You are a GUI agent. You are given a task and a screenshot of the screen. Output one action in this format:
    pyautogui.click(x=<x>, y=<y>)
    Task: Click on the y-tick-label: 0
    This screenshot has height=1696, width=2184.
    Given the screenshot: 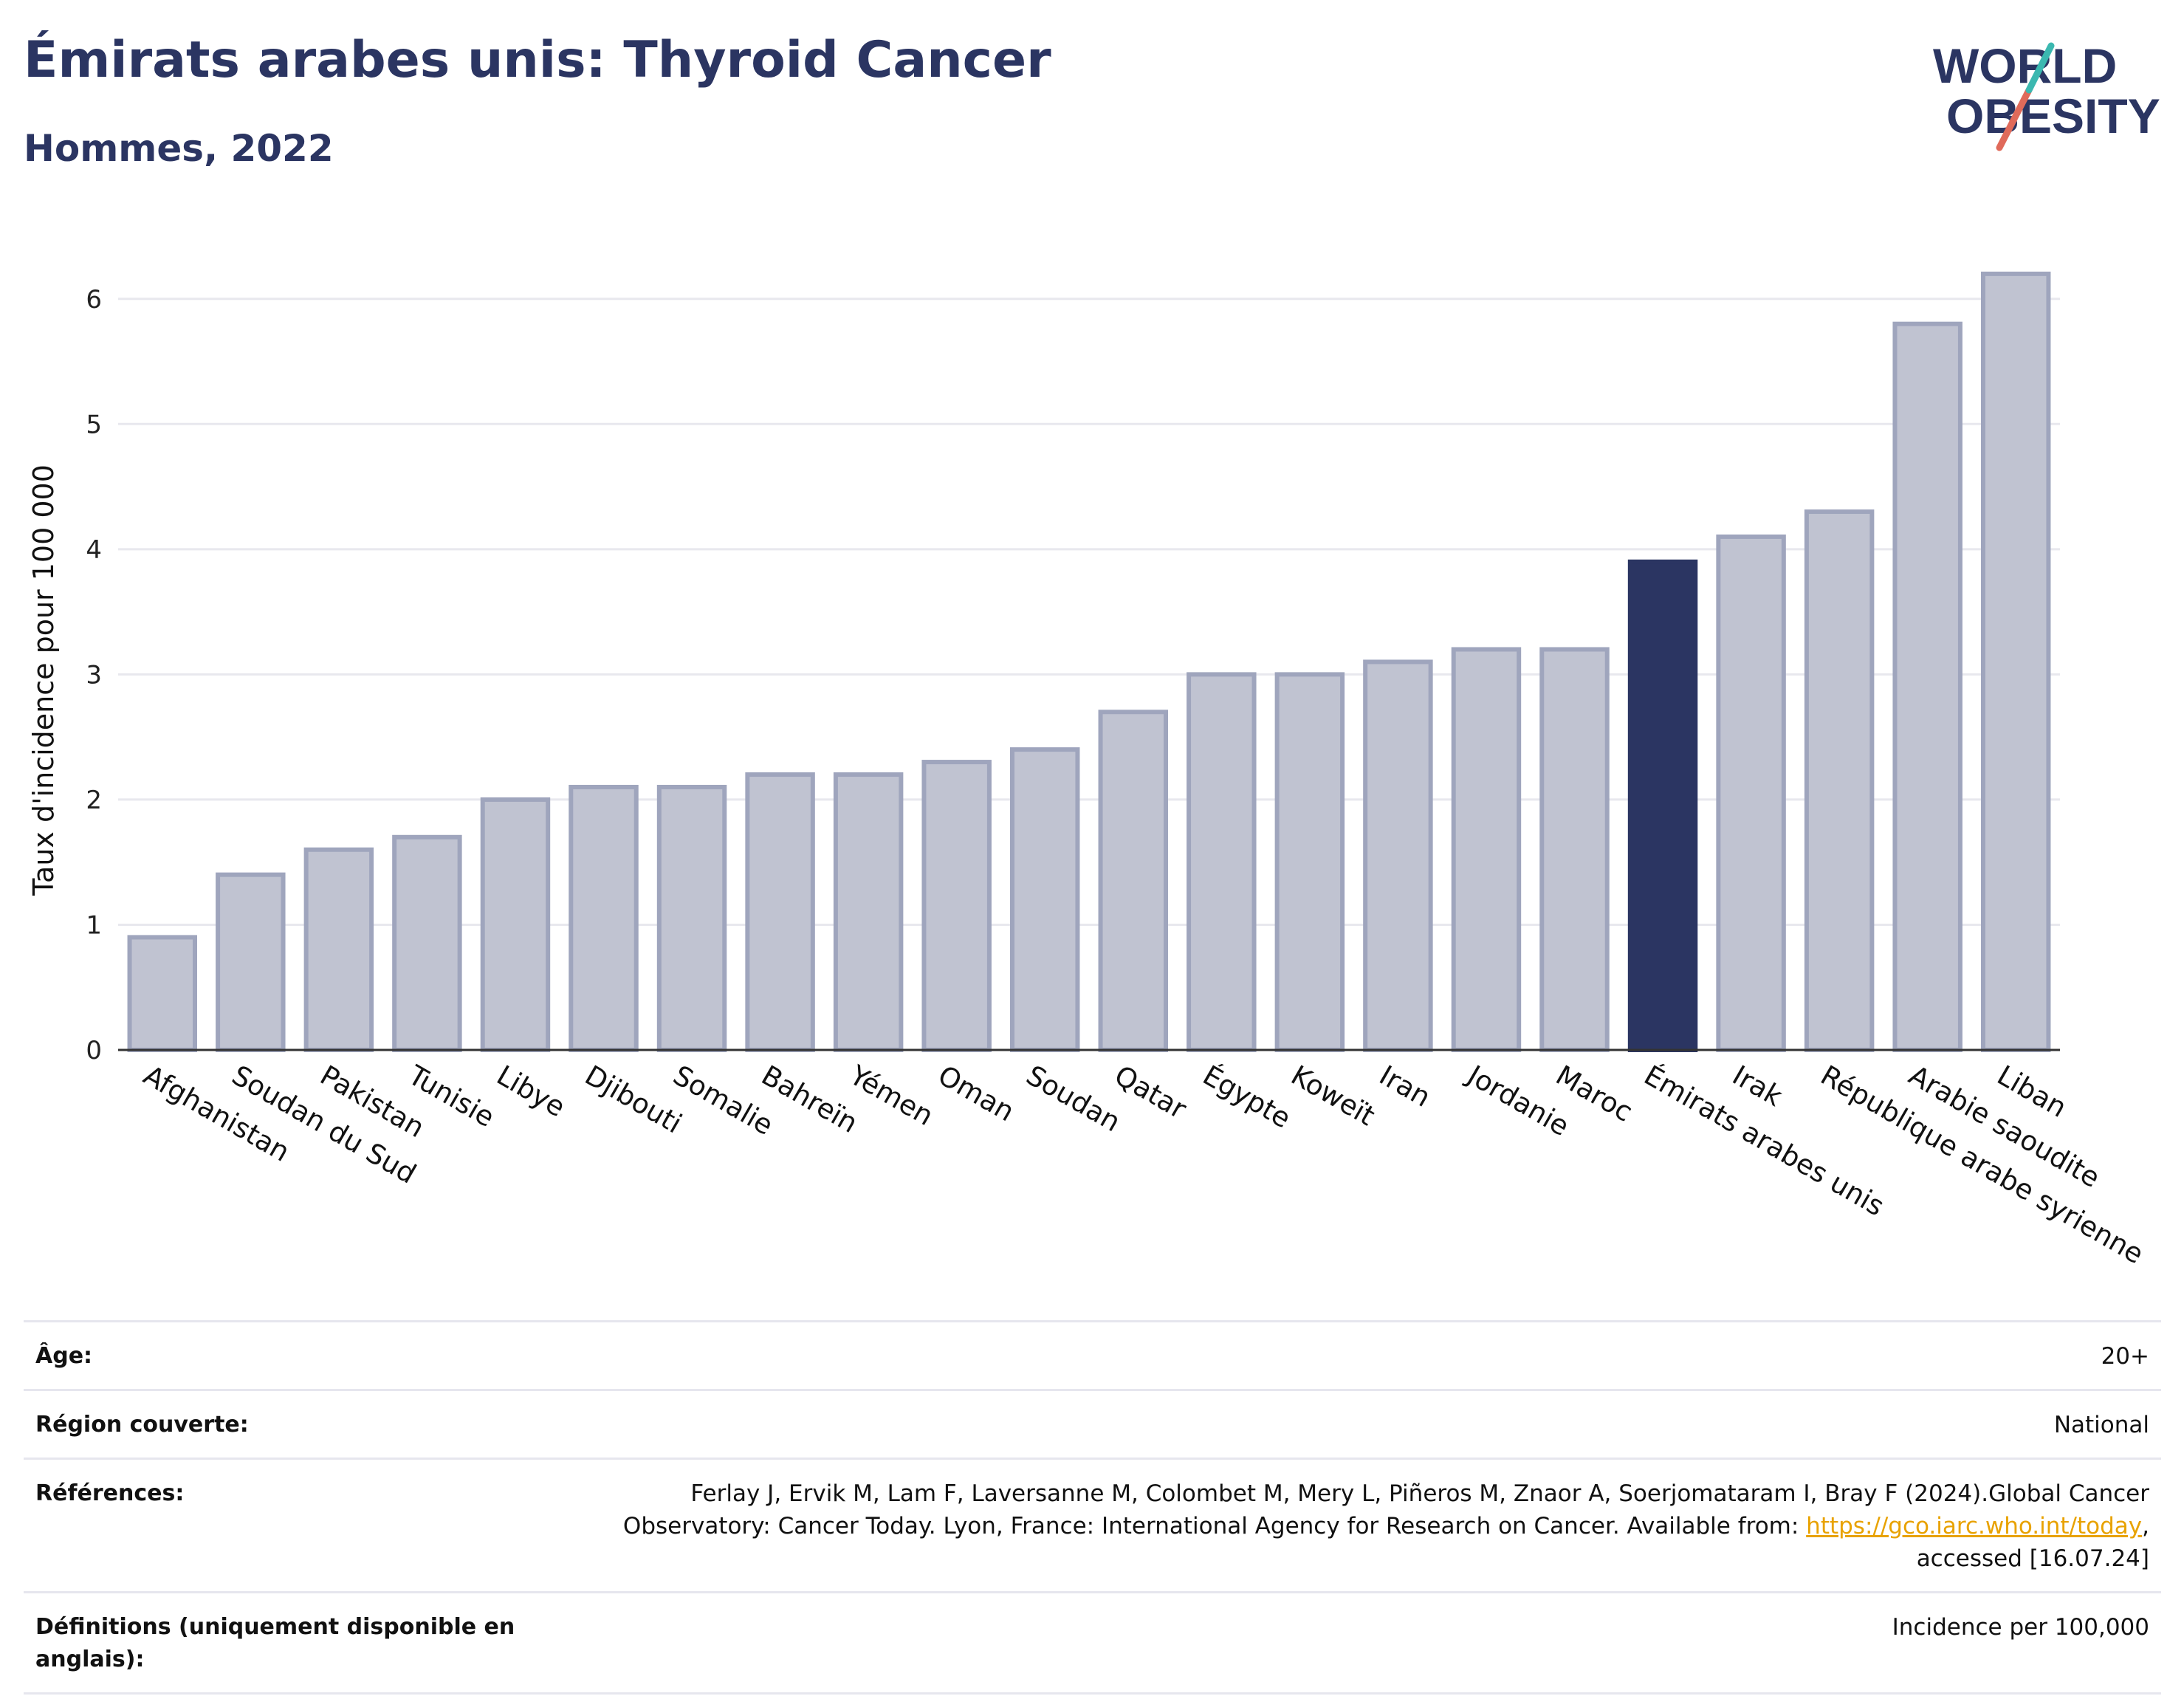 What is the action you would take?
    pyautogui.click(x=94, y=1050)
    